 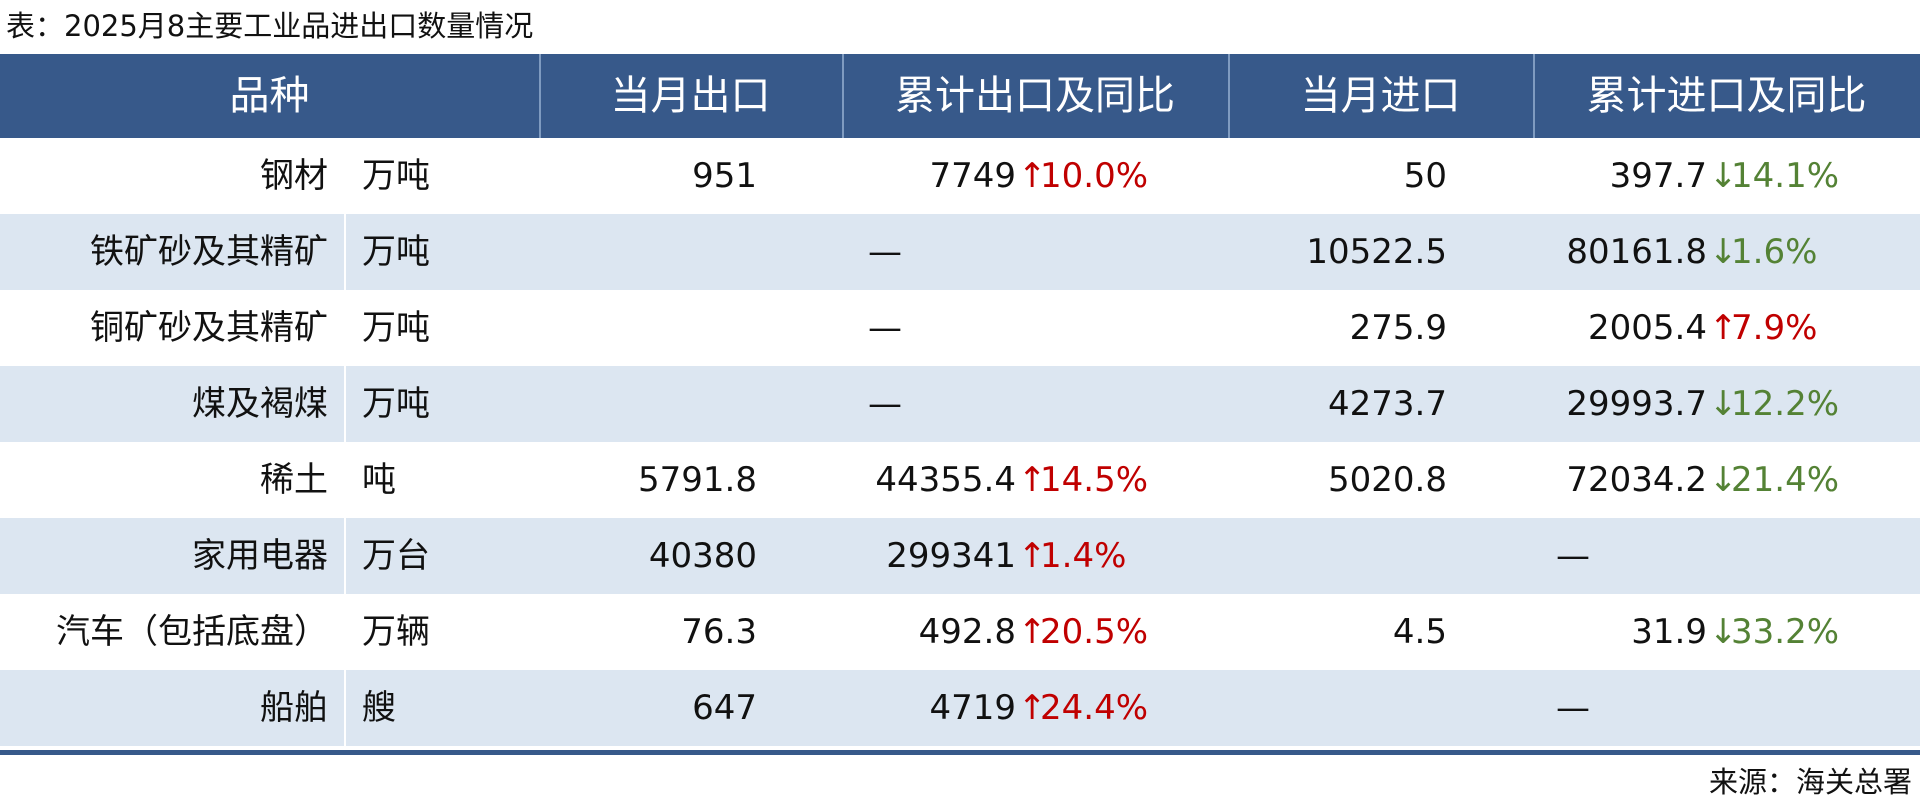 What do you see at coordinates (396, 632) in the screenshot?
I see `unit: 万辆` at bounding box center [396, 632].